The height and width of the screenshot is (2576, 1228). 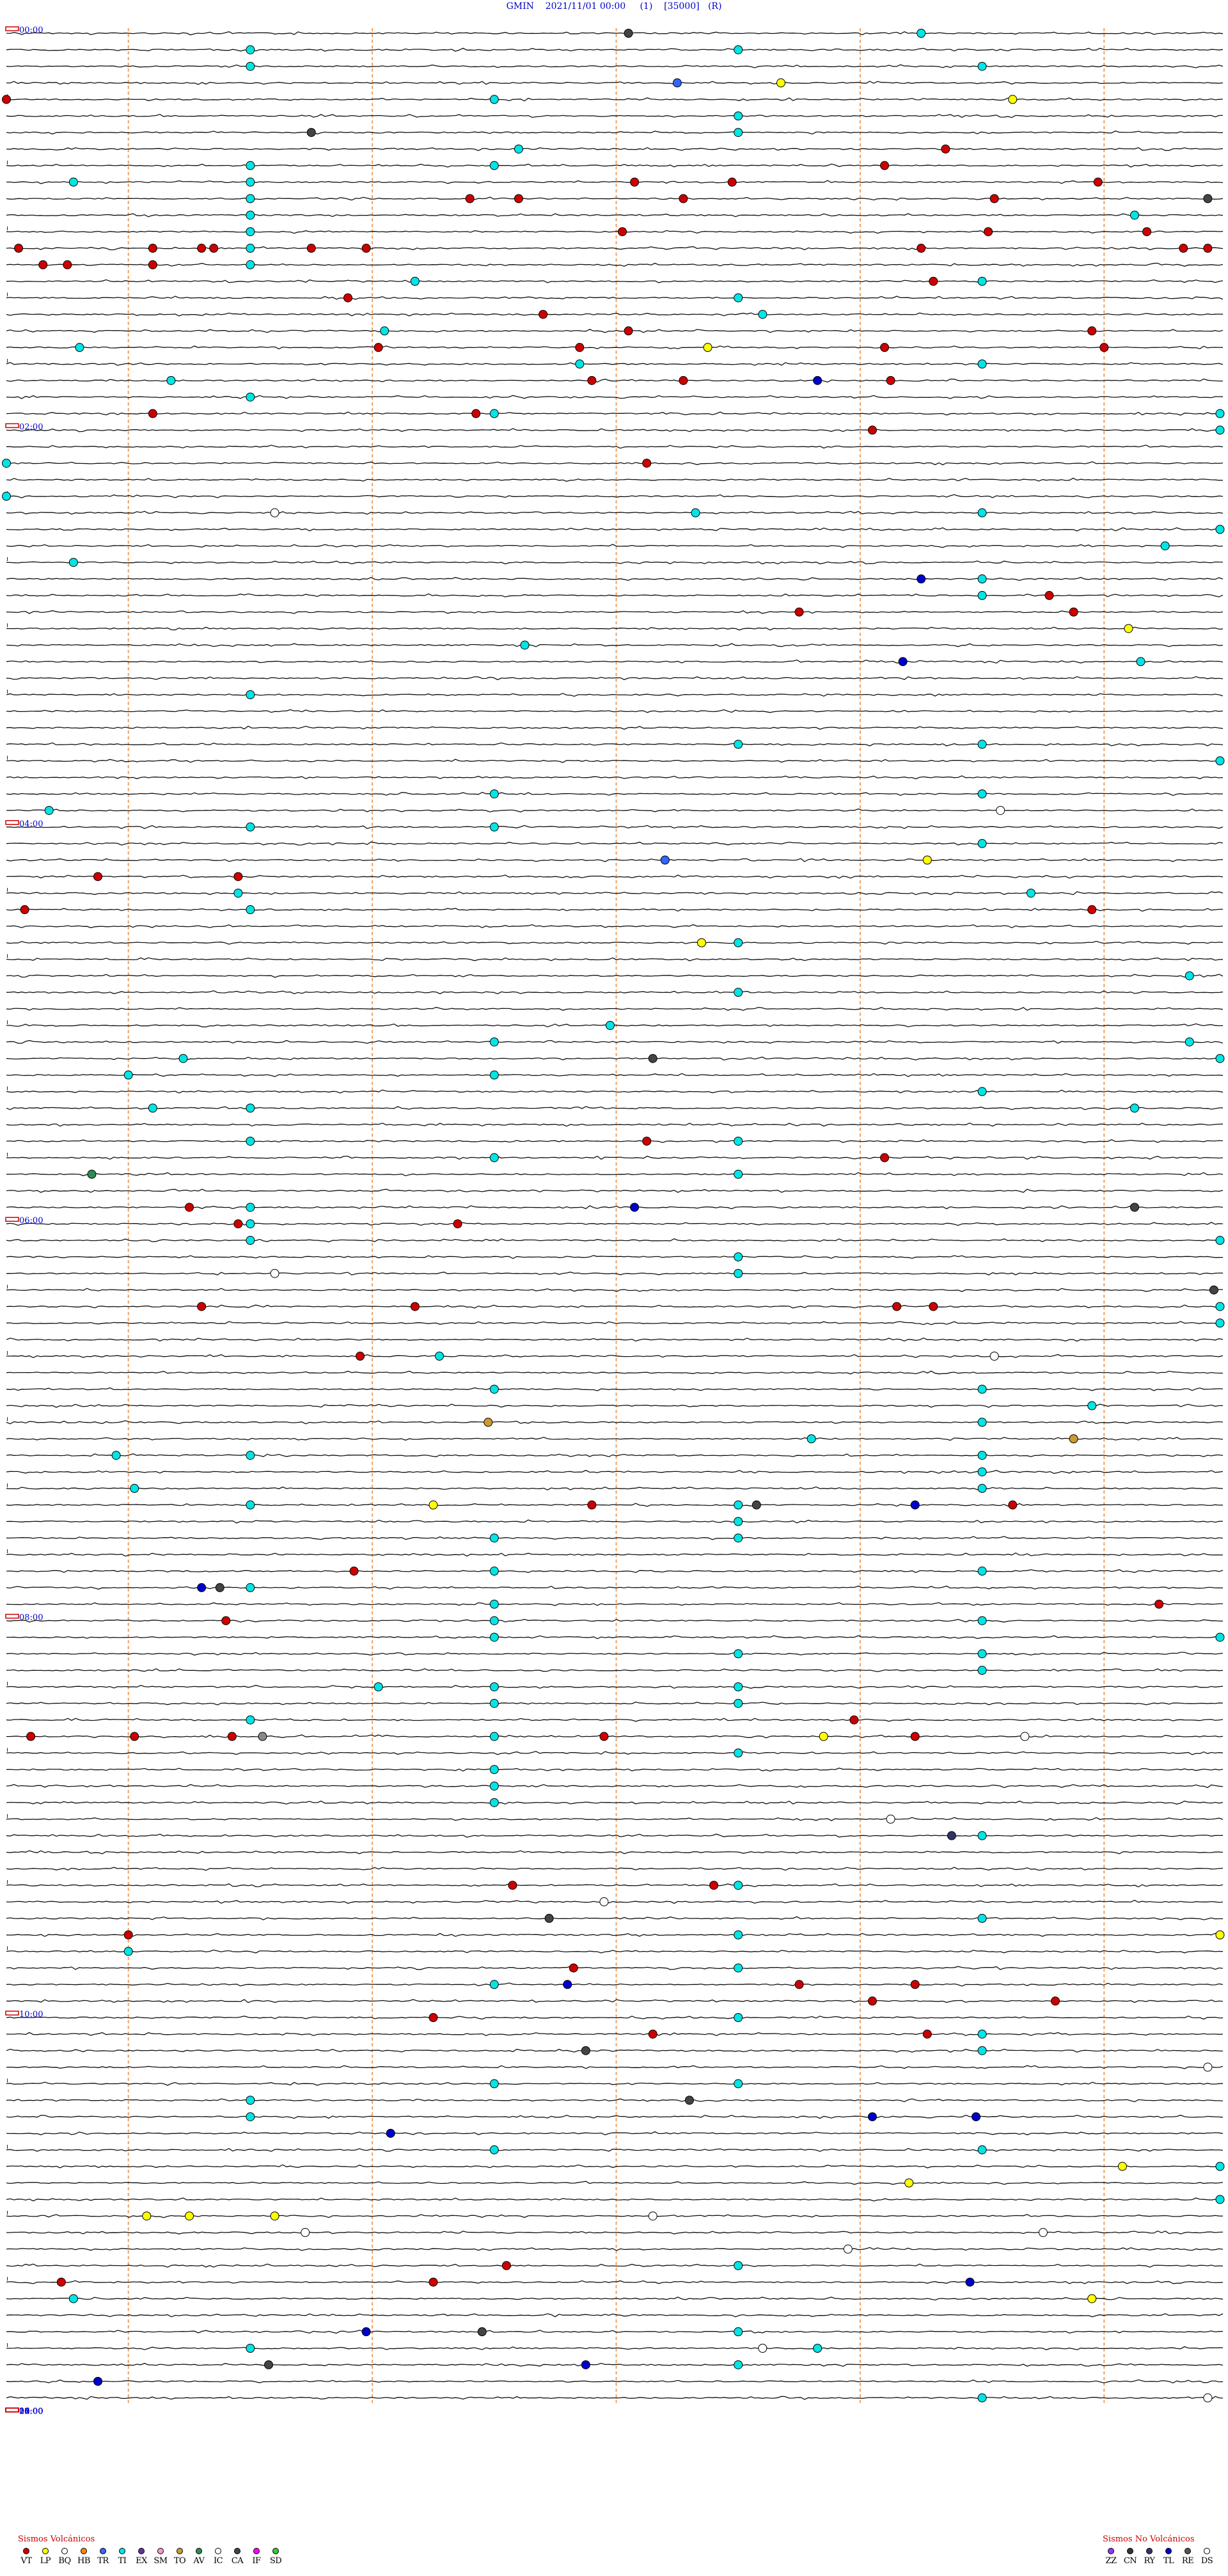 What do you see at coordinates (237, 2551) in the screenshot?
I see `legend-dot-ca` at bounding box center [237, 2551].